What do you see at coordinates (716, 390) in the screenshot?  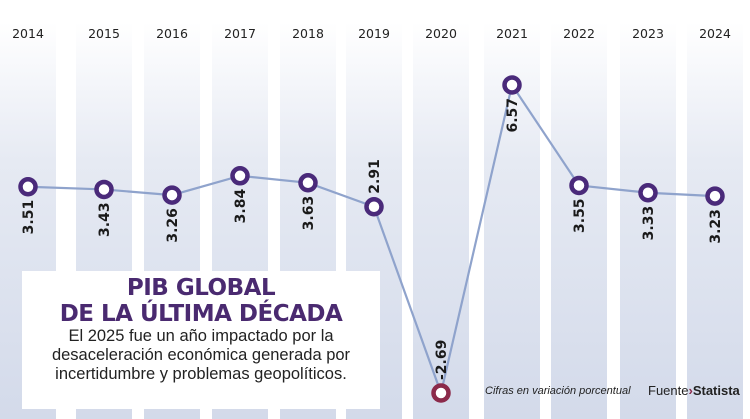 I see `source-name: Statista` at bounding box center [716, 390].